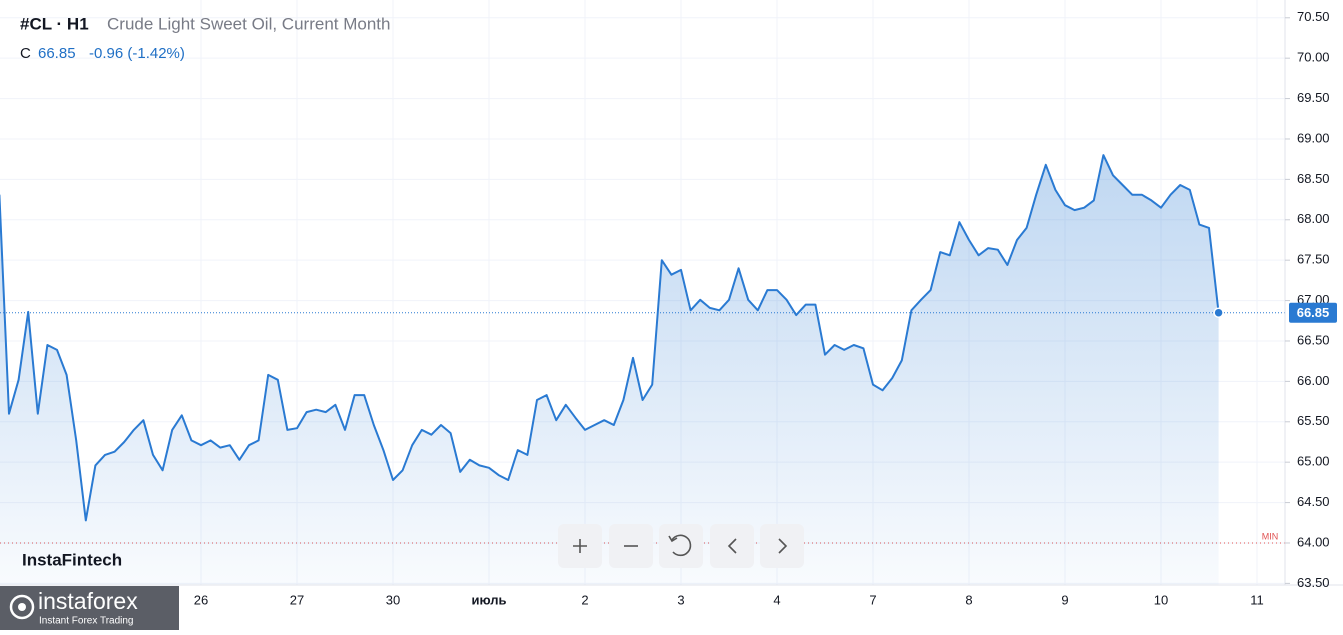  I want to click on y-tick-label: 66.00, so click(1313, 380).